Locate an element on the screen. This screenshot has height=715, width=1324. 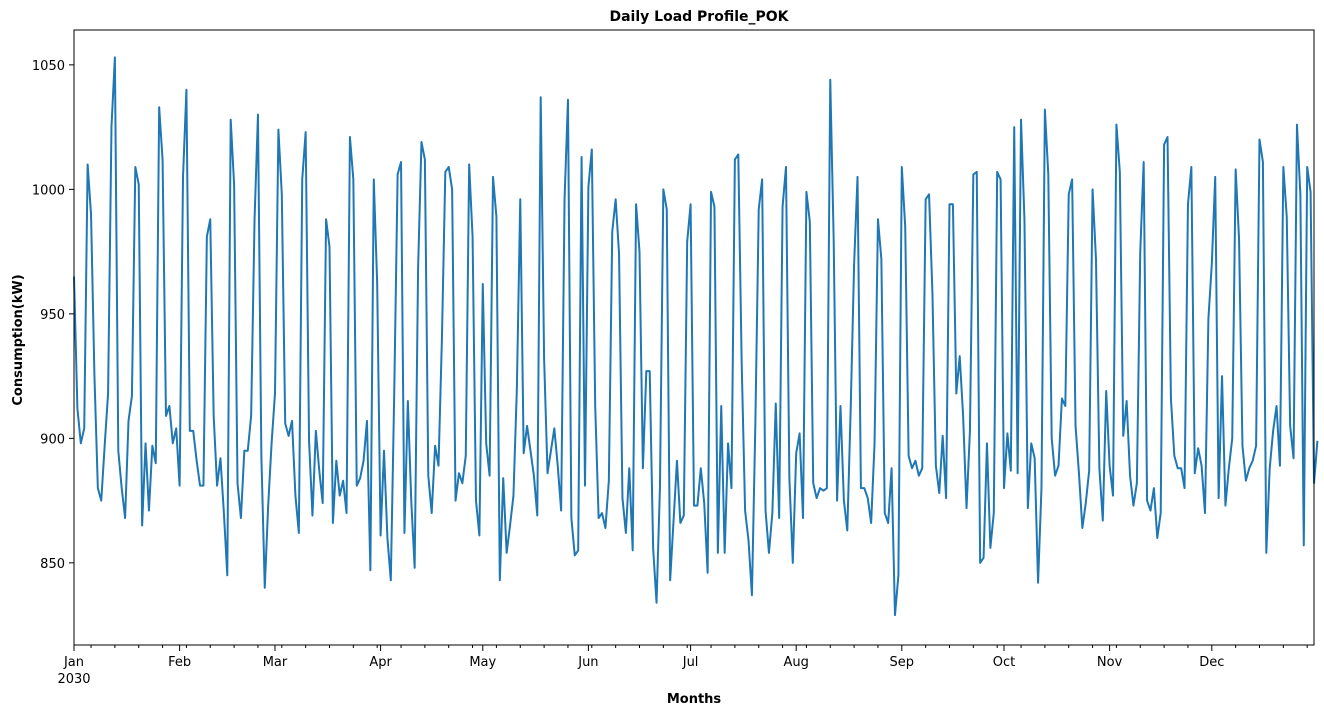
x-axis: Jan 2030 Feb Mar Apr May Jun Jul Aug Sep Oct Nov Dec is located at coordinates (682, 666).